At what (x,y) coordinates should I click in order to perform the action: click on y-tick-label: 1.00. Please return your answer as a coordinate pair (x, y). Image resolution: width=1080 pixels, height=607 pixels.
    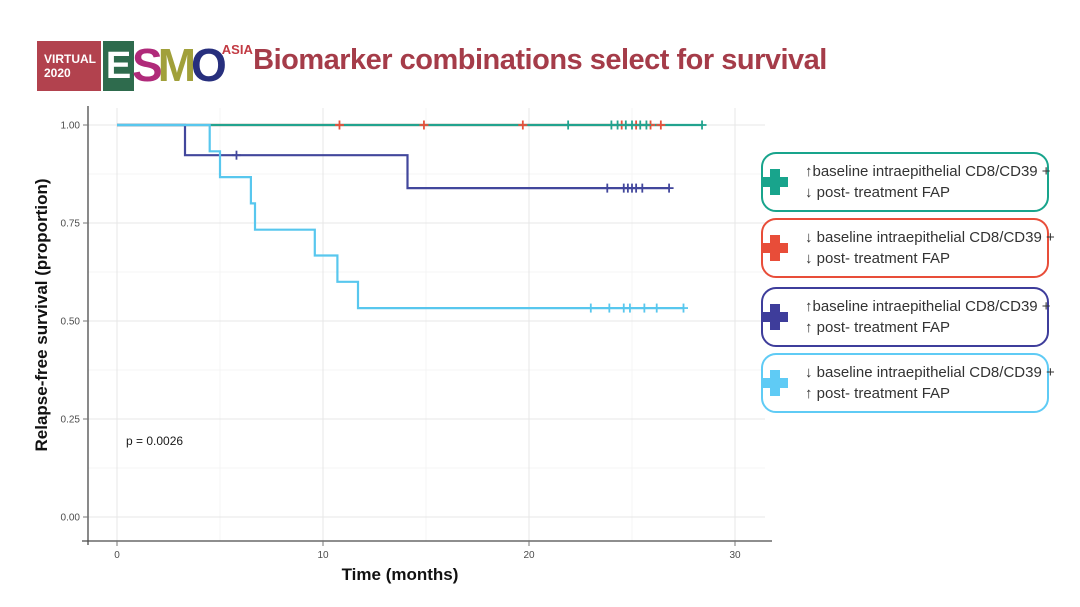
    Looking at the image, I should click on (71, 126).